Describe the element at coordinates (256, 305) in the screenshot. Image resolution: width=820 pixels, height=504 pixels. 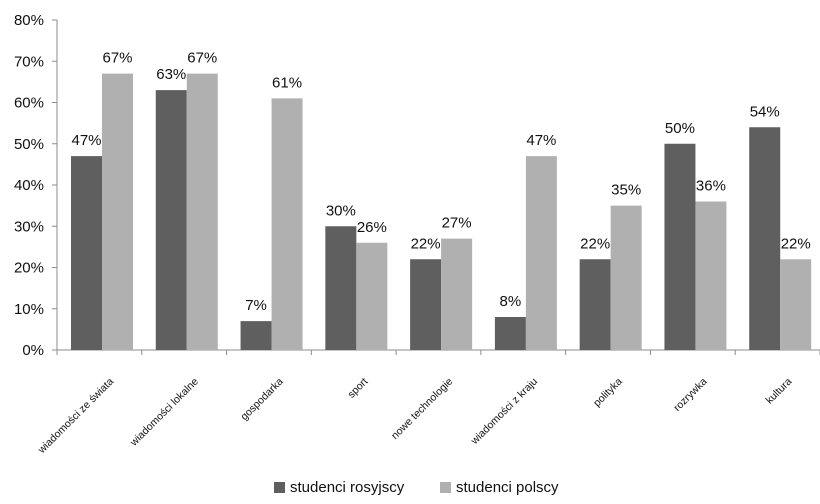
I see `data-label: 7%` at that location.